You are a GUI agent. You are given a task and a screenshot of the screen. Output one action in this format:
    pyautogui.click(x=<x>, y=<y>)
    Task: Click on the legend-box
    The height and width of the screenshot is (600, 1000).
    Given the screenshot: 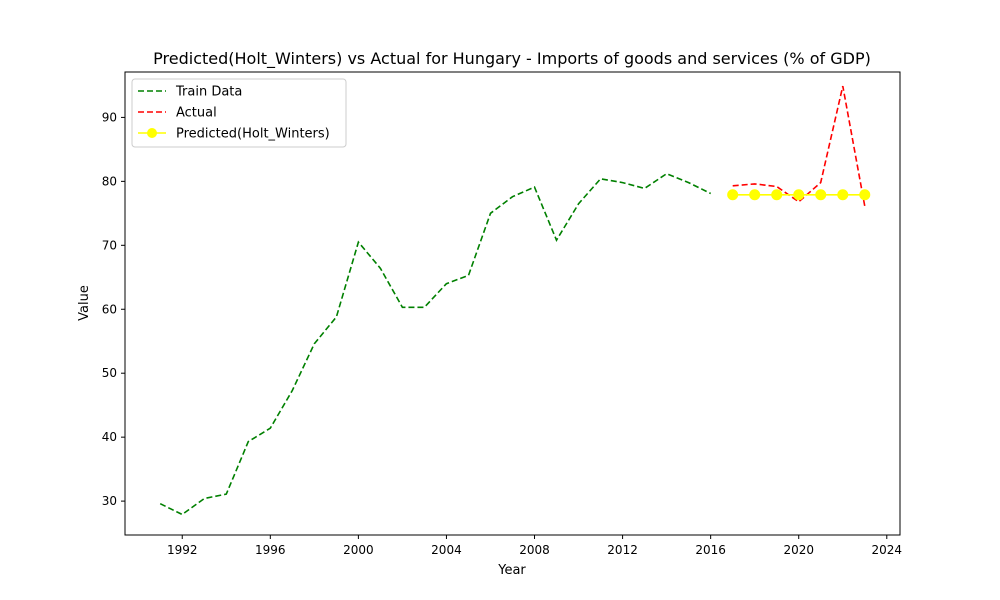 What is the action you would take?
    pyautogui.click(x=239, y=113)
    